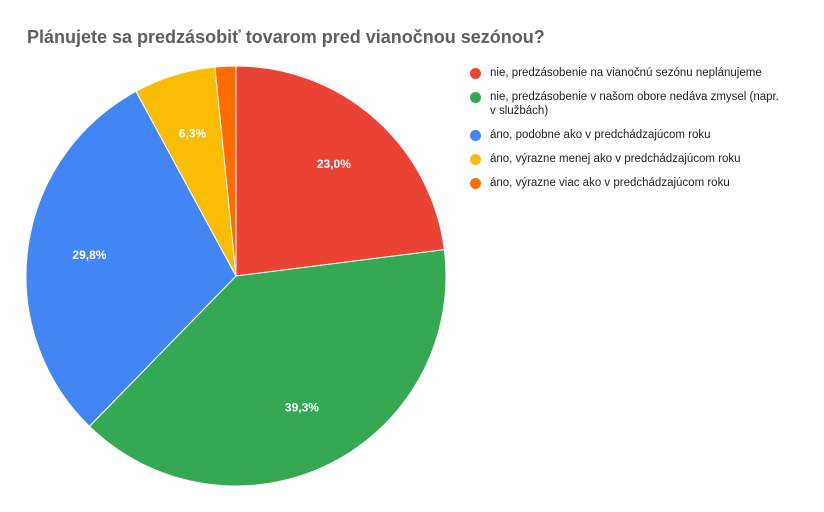 The image size is (824, 512). I want to click on legend-label-3: áno, podobne ako v predchádzajúcom roku, so click(600, 135).